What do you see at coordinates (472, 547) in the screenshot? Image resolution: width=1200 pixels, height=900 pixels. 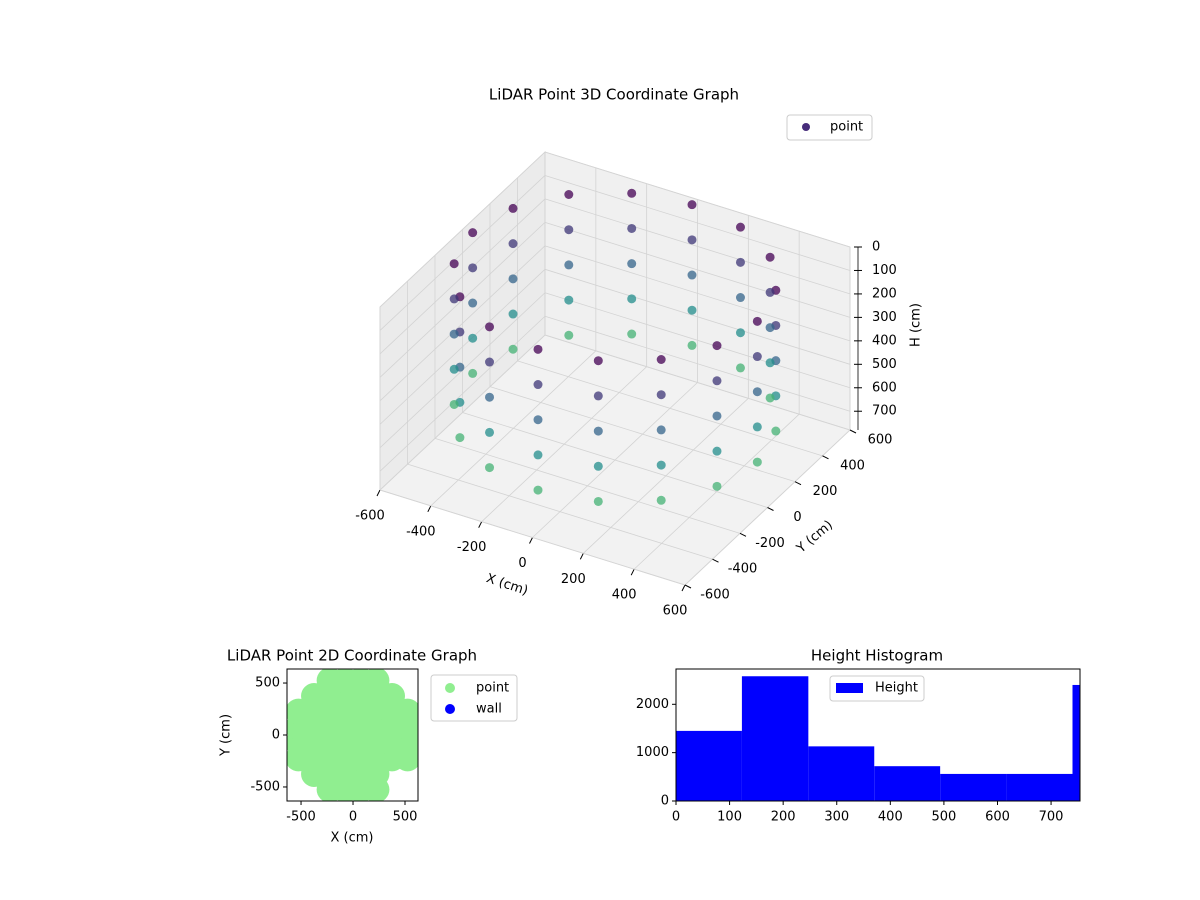 I see `x-tick-label: -200` at bounding box center [472, 547].